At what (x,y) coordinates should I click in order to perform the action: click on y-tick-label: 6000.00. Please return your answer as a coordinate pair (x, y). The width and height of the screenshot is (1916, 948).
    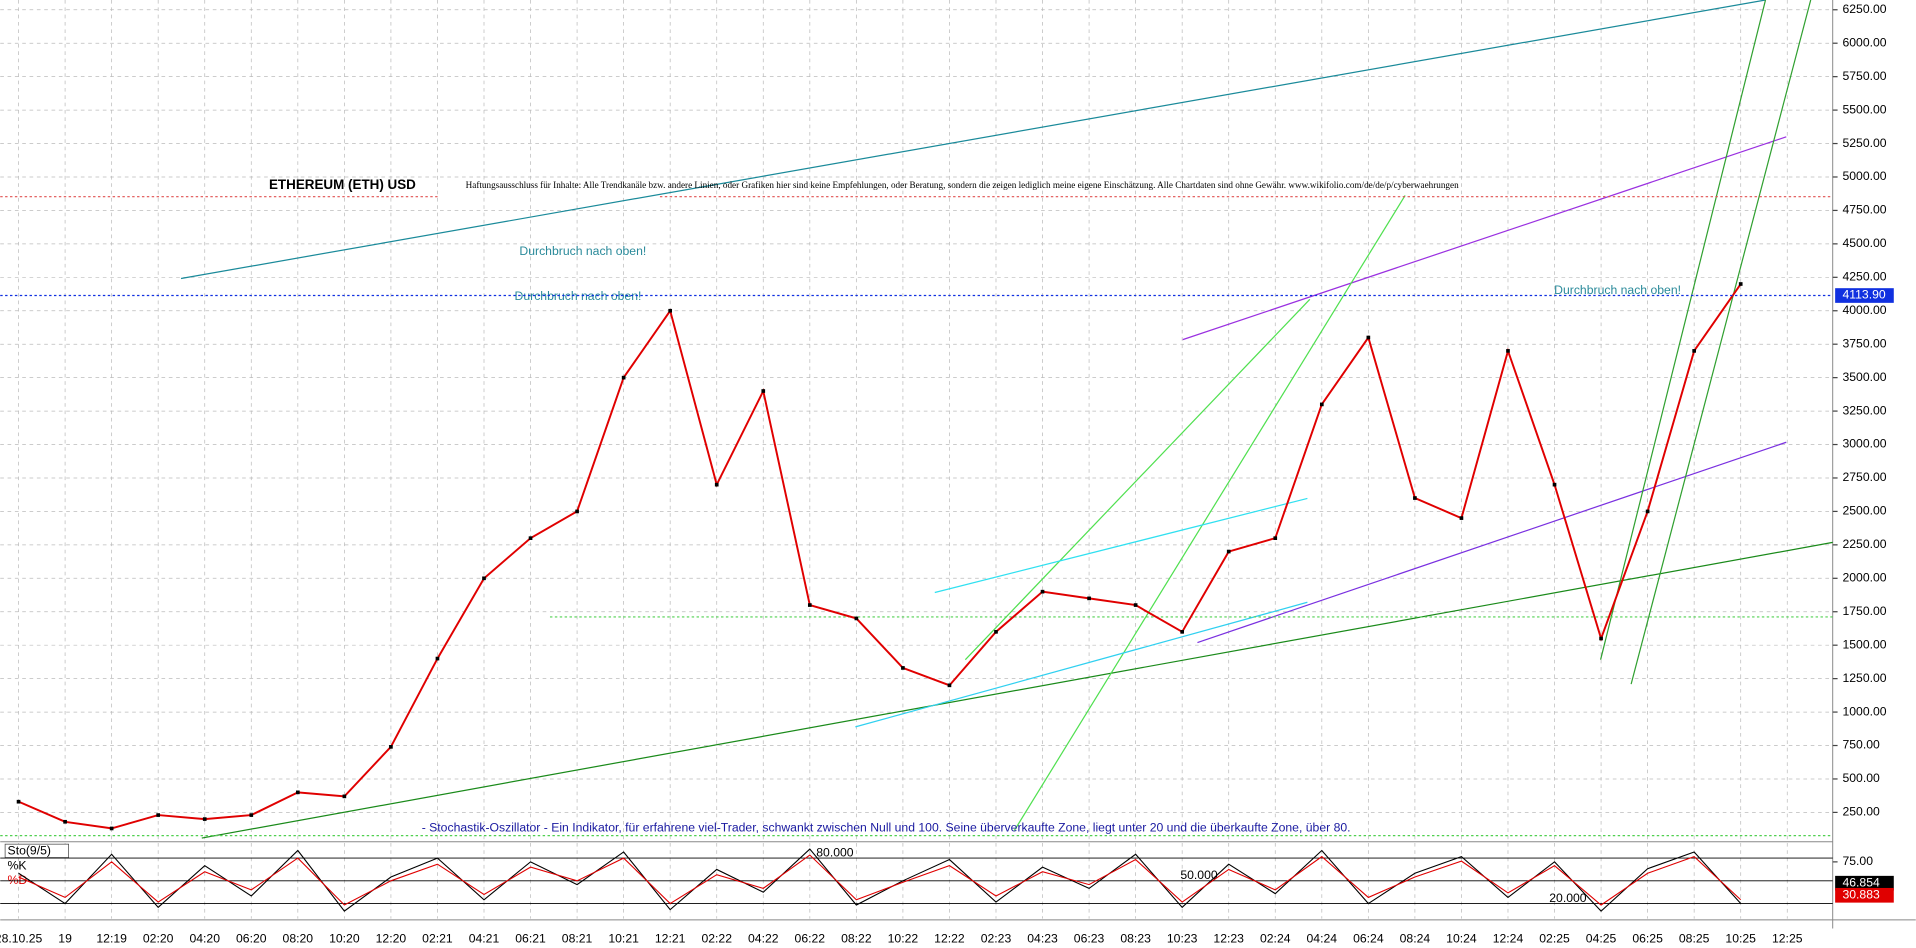
    Looking at the image, I should click on (1864, 42).